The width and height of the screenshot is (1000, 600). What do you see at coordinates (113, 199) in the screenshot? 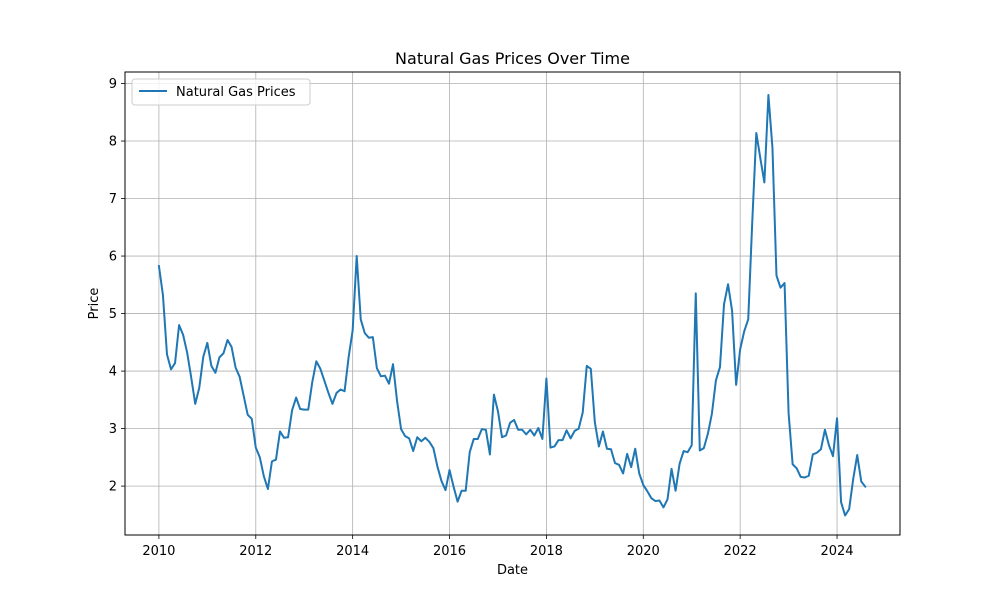
I see `y-tick-label: 7` at bounding box center [113, 199].